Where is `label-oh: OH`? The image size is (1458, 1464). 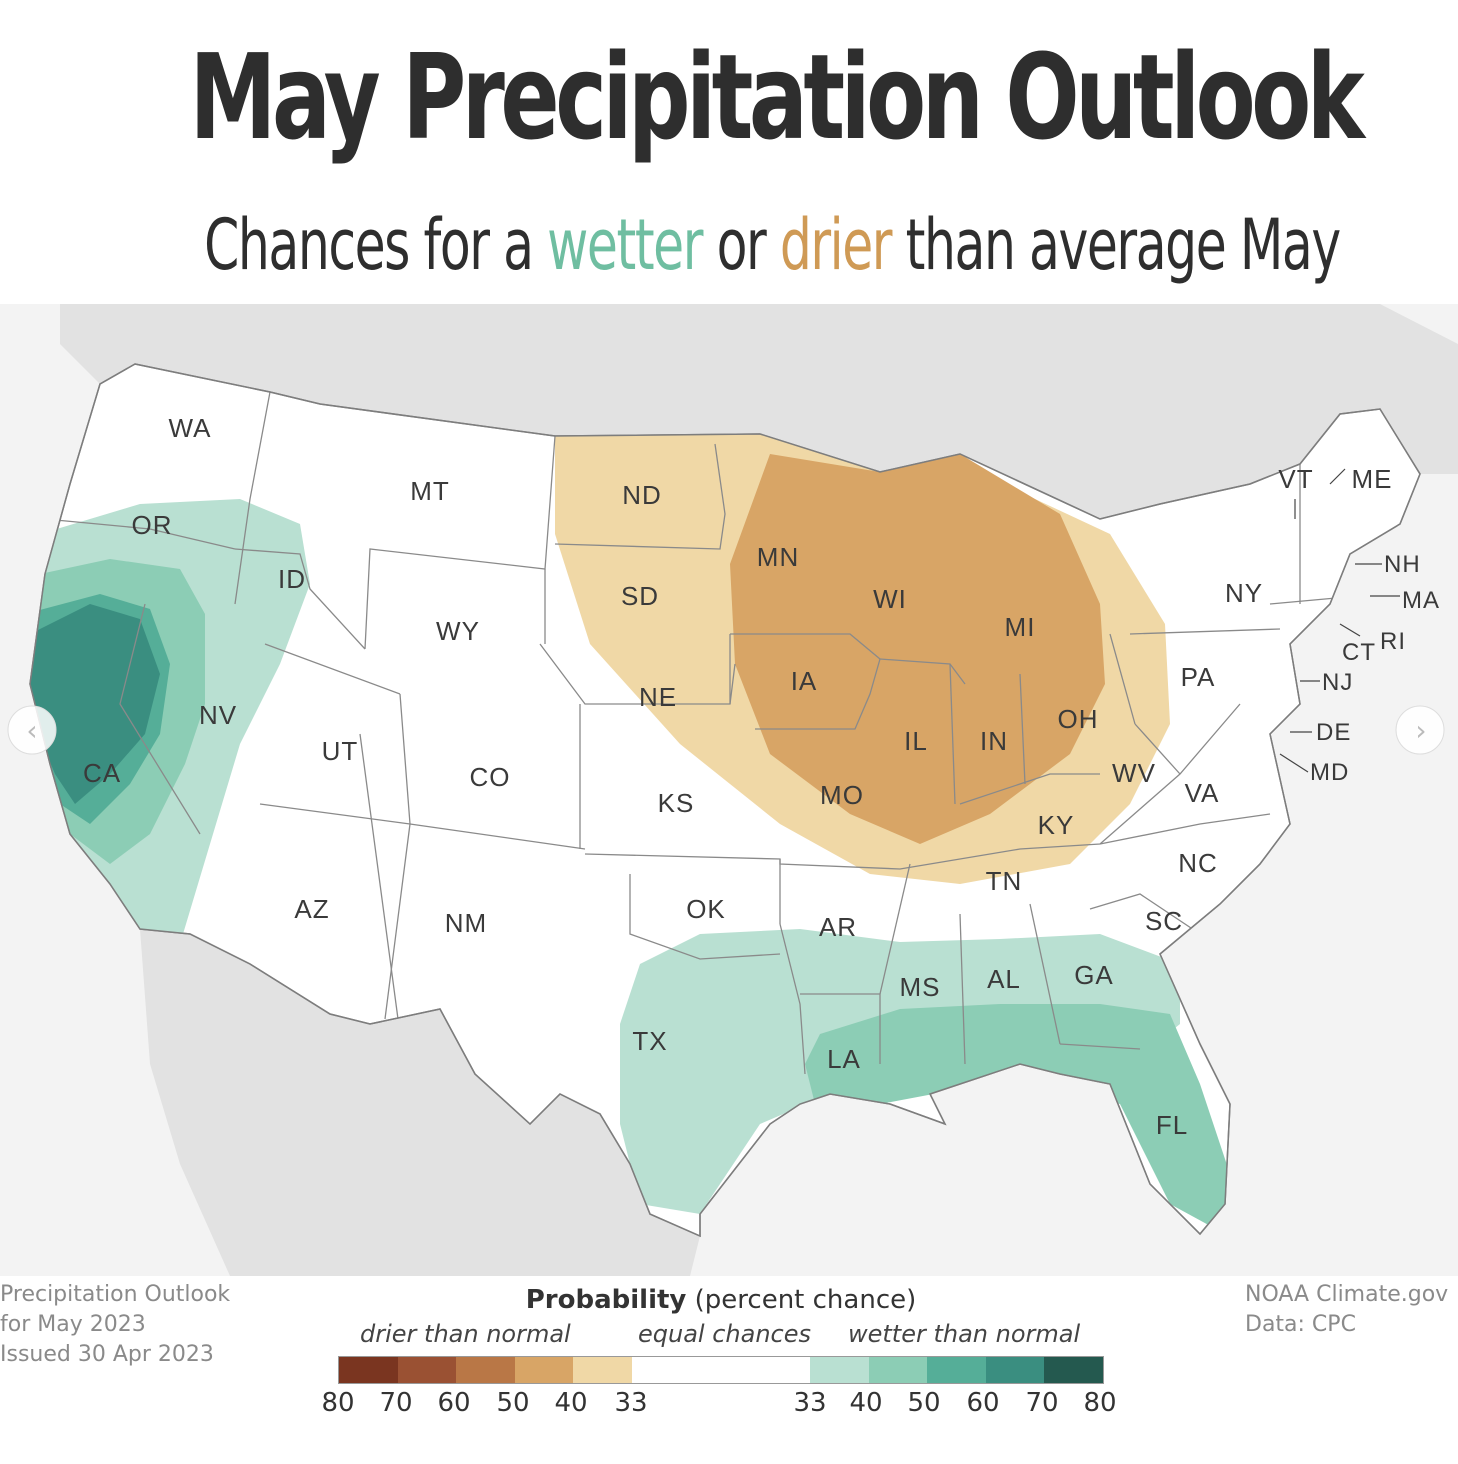
label-oh: OH is located at coordinates (1078, 719).